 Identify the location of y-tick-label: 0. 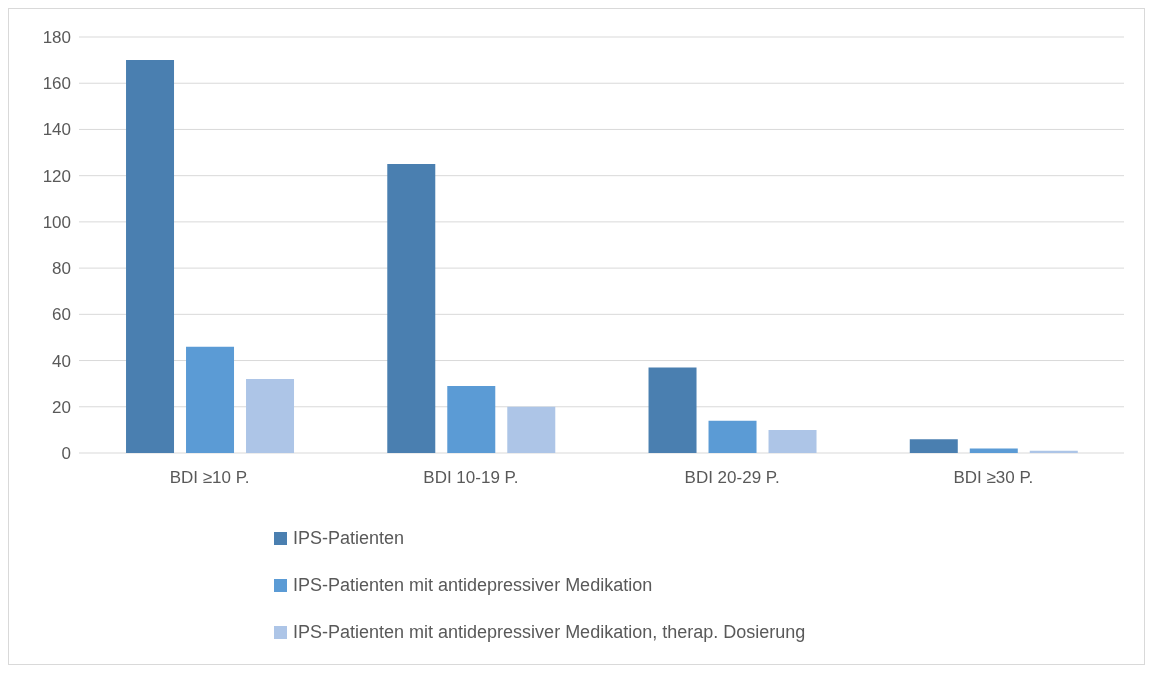
(66, 454).